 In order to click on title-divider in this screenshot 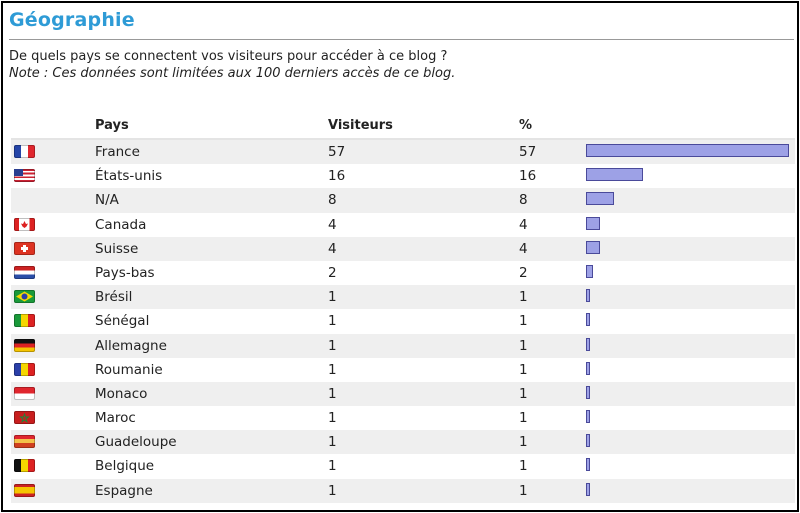, I will do `click(401, 39)`.